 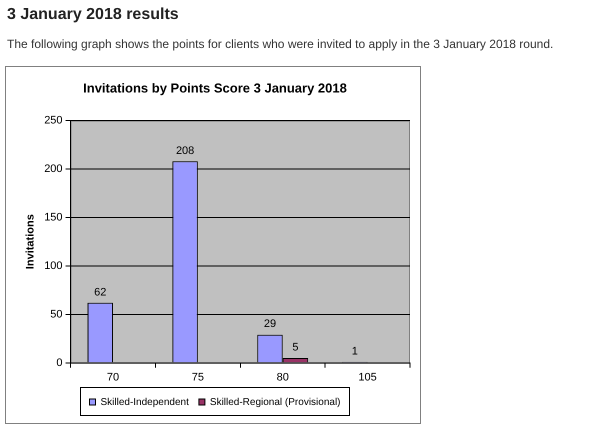 I want to click on text: The following graph shows the points for clients who were invited to apply in the 3 January 2018 round., so click(x=280, y=44).